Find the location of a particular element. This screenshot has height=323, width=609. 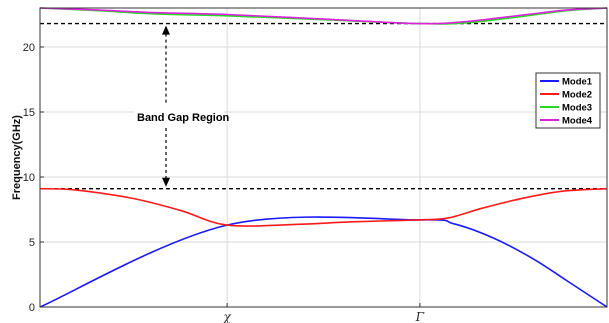

y-tick-label: 20 is located at coordinates (29, 48).